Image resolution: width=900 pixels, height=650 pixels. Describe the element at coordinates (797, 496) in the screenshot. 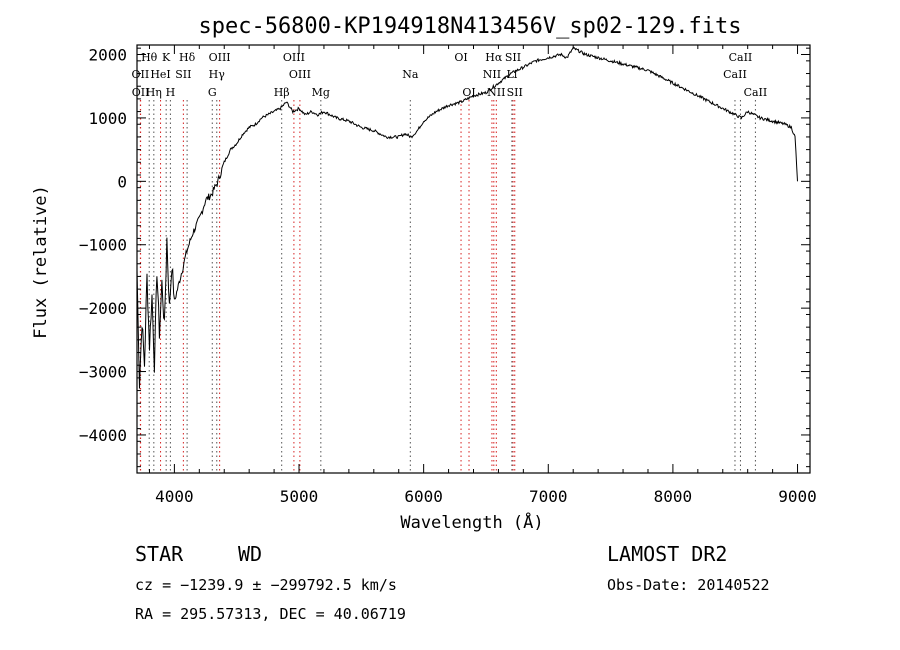

I see `x-tick-label: 9000` at that location.